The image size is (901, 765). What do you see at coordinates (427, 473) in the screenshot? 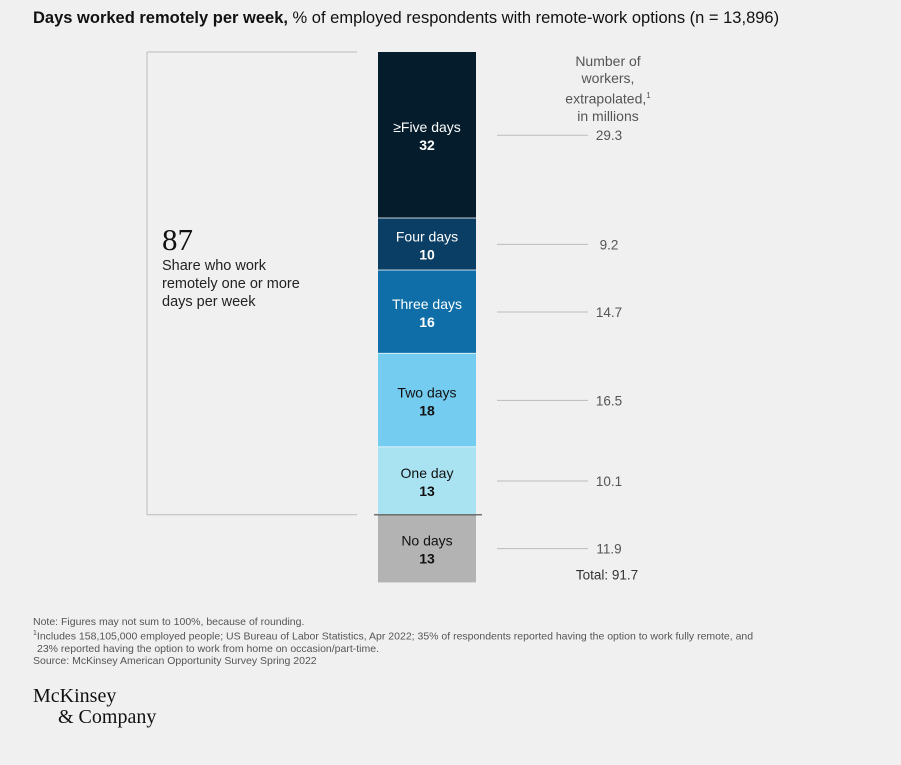
I see `category-label: One day` at bounding box center [427, 473].